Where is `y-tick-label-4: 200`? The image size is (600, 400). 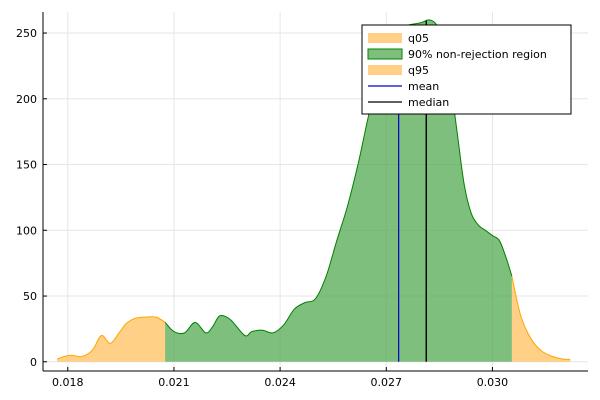
y-tick-label-4: 200 is located at coordinates (26, 99).